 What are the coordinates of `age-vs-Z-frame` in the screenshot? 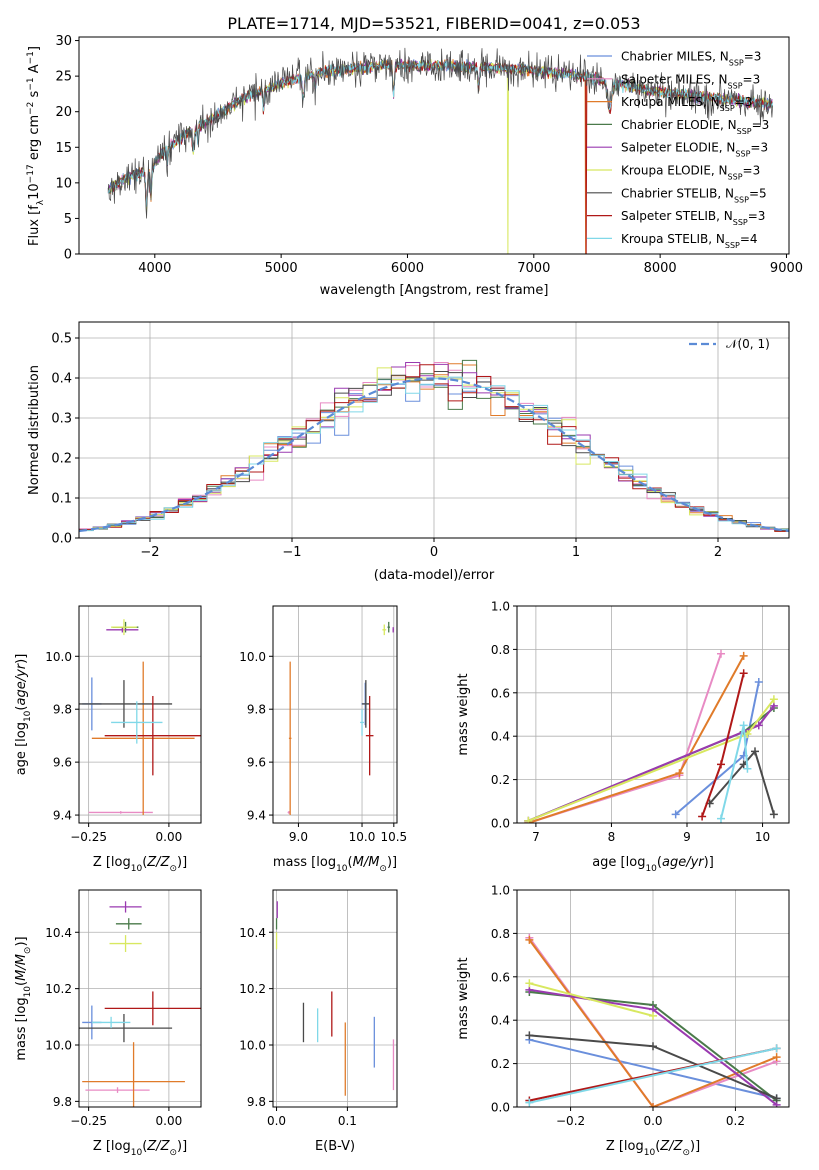 It's located at (140, 714).